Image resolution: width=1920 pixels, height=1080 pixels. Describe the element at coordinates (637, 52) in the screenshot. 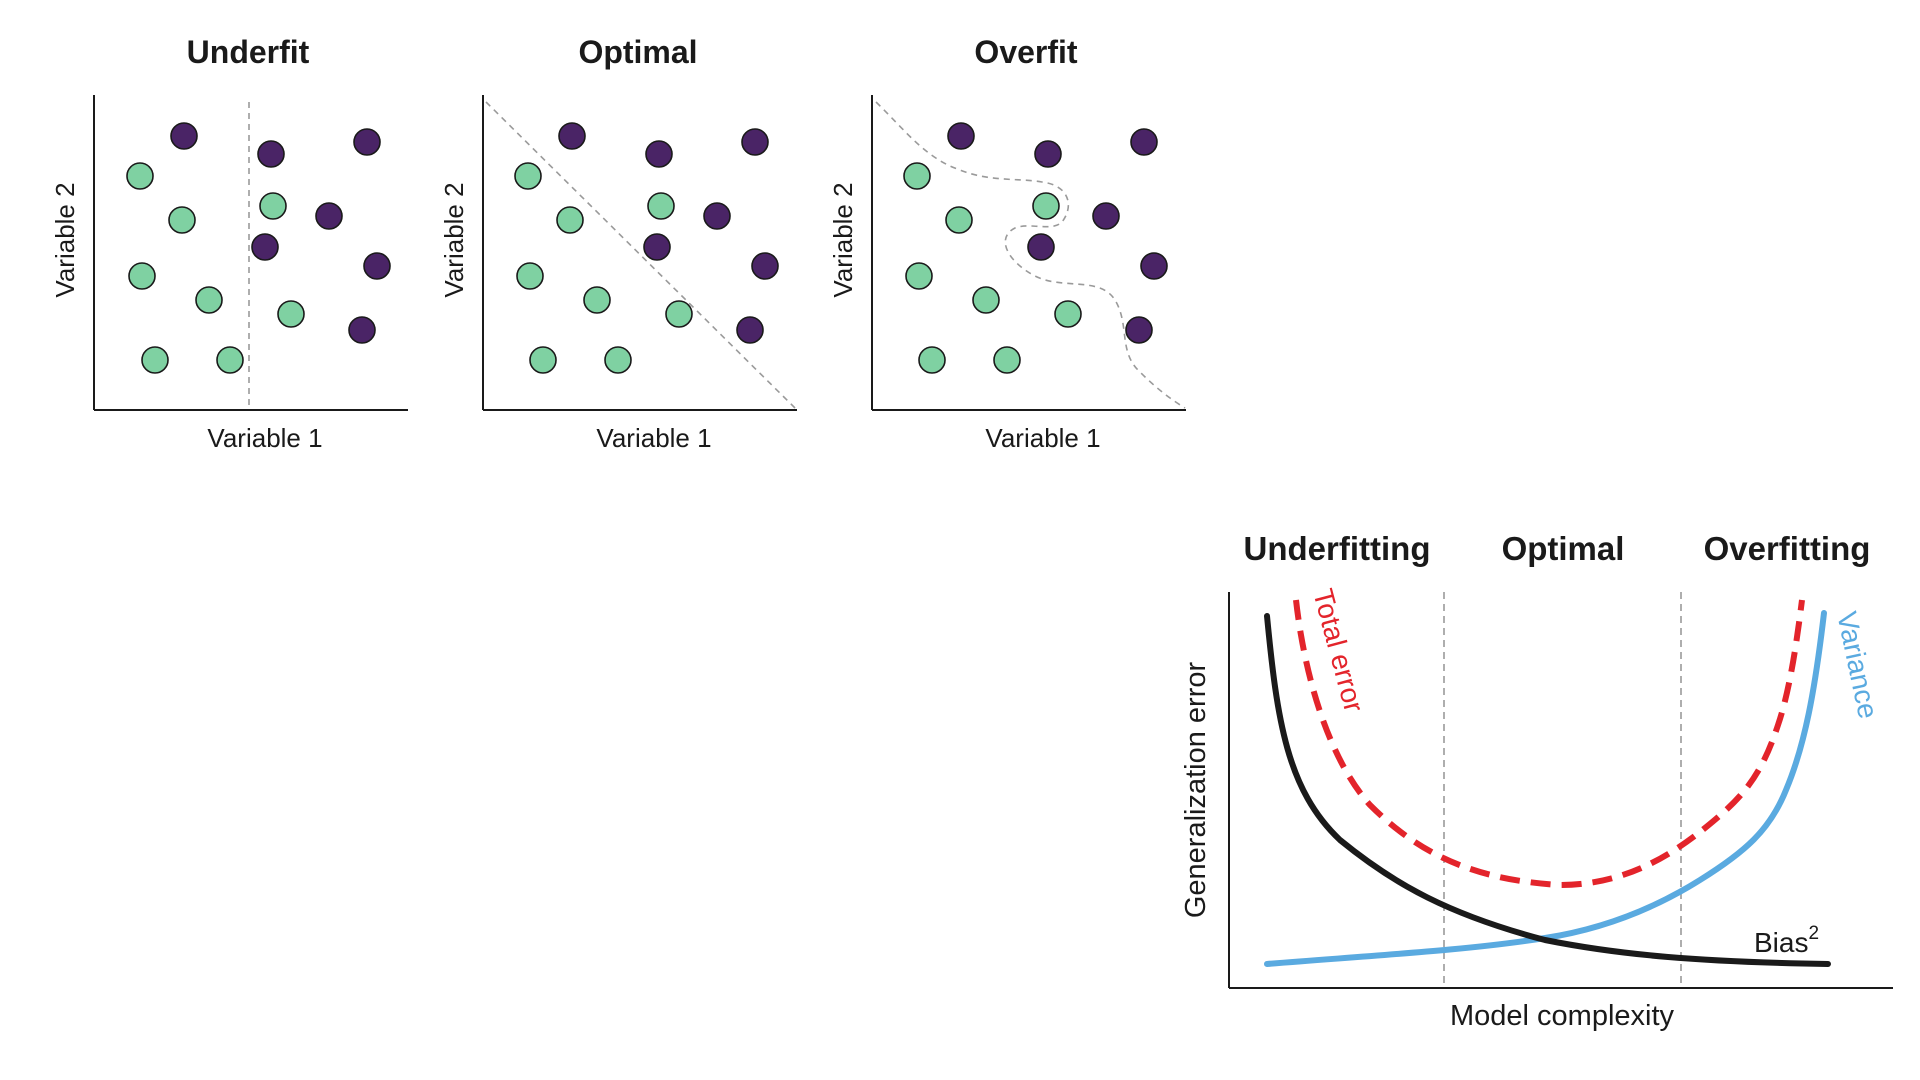

I see `panel-title: Optimal` at that location.